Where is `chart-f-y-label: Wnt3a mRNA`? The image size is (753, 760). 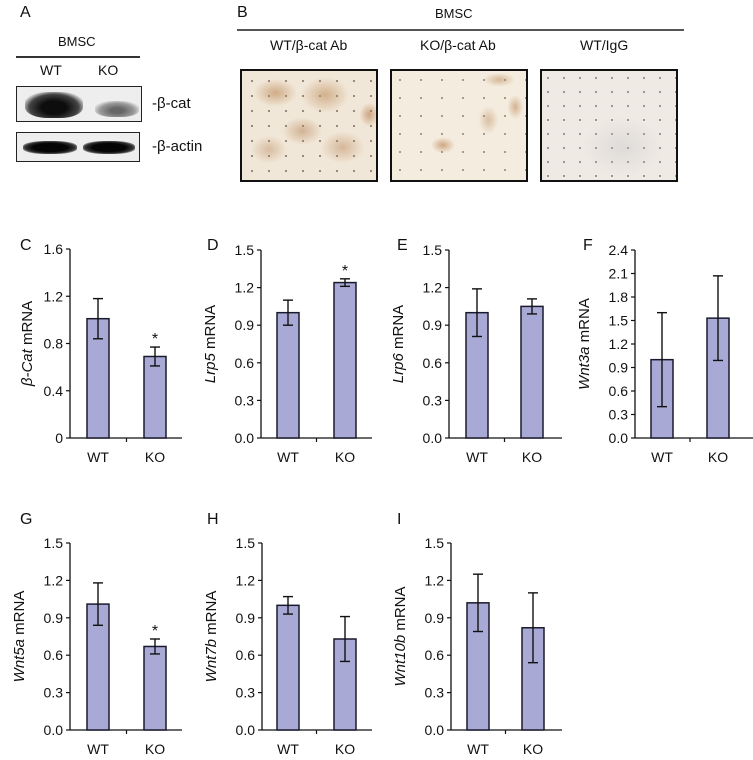
chart-f-y-label: Wnt3a mRNA is located at coordinates (584, 344).